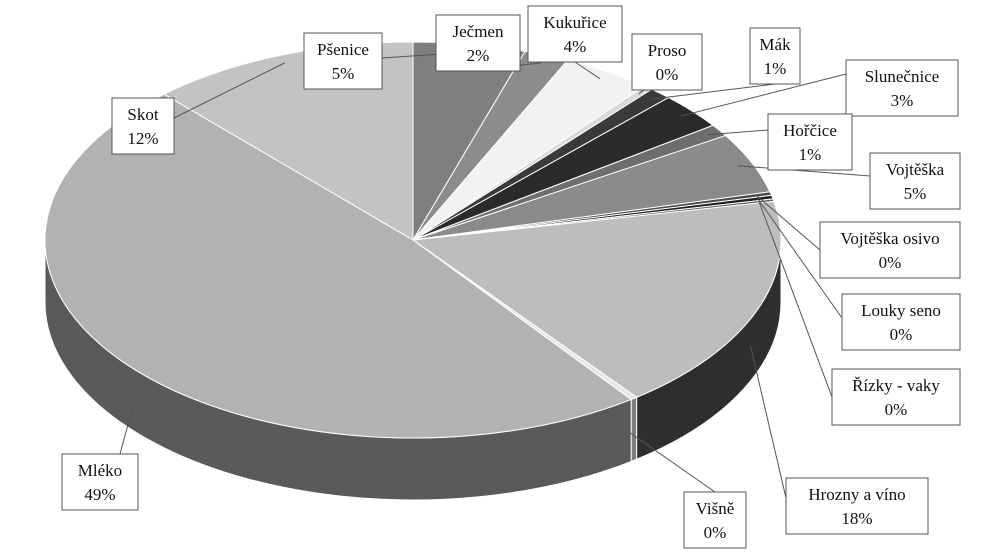 The width and height of the screenshot is (981, 552). I want to click on slice-percent-label: 49%, so click(99, 494).